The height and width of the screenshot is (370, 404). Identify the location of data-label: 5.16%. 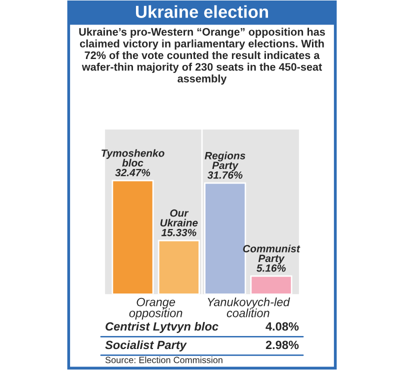
(271, 268).